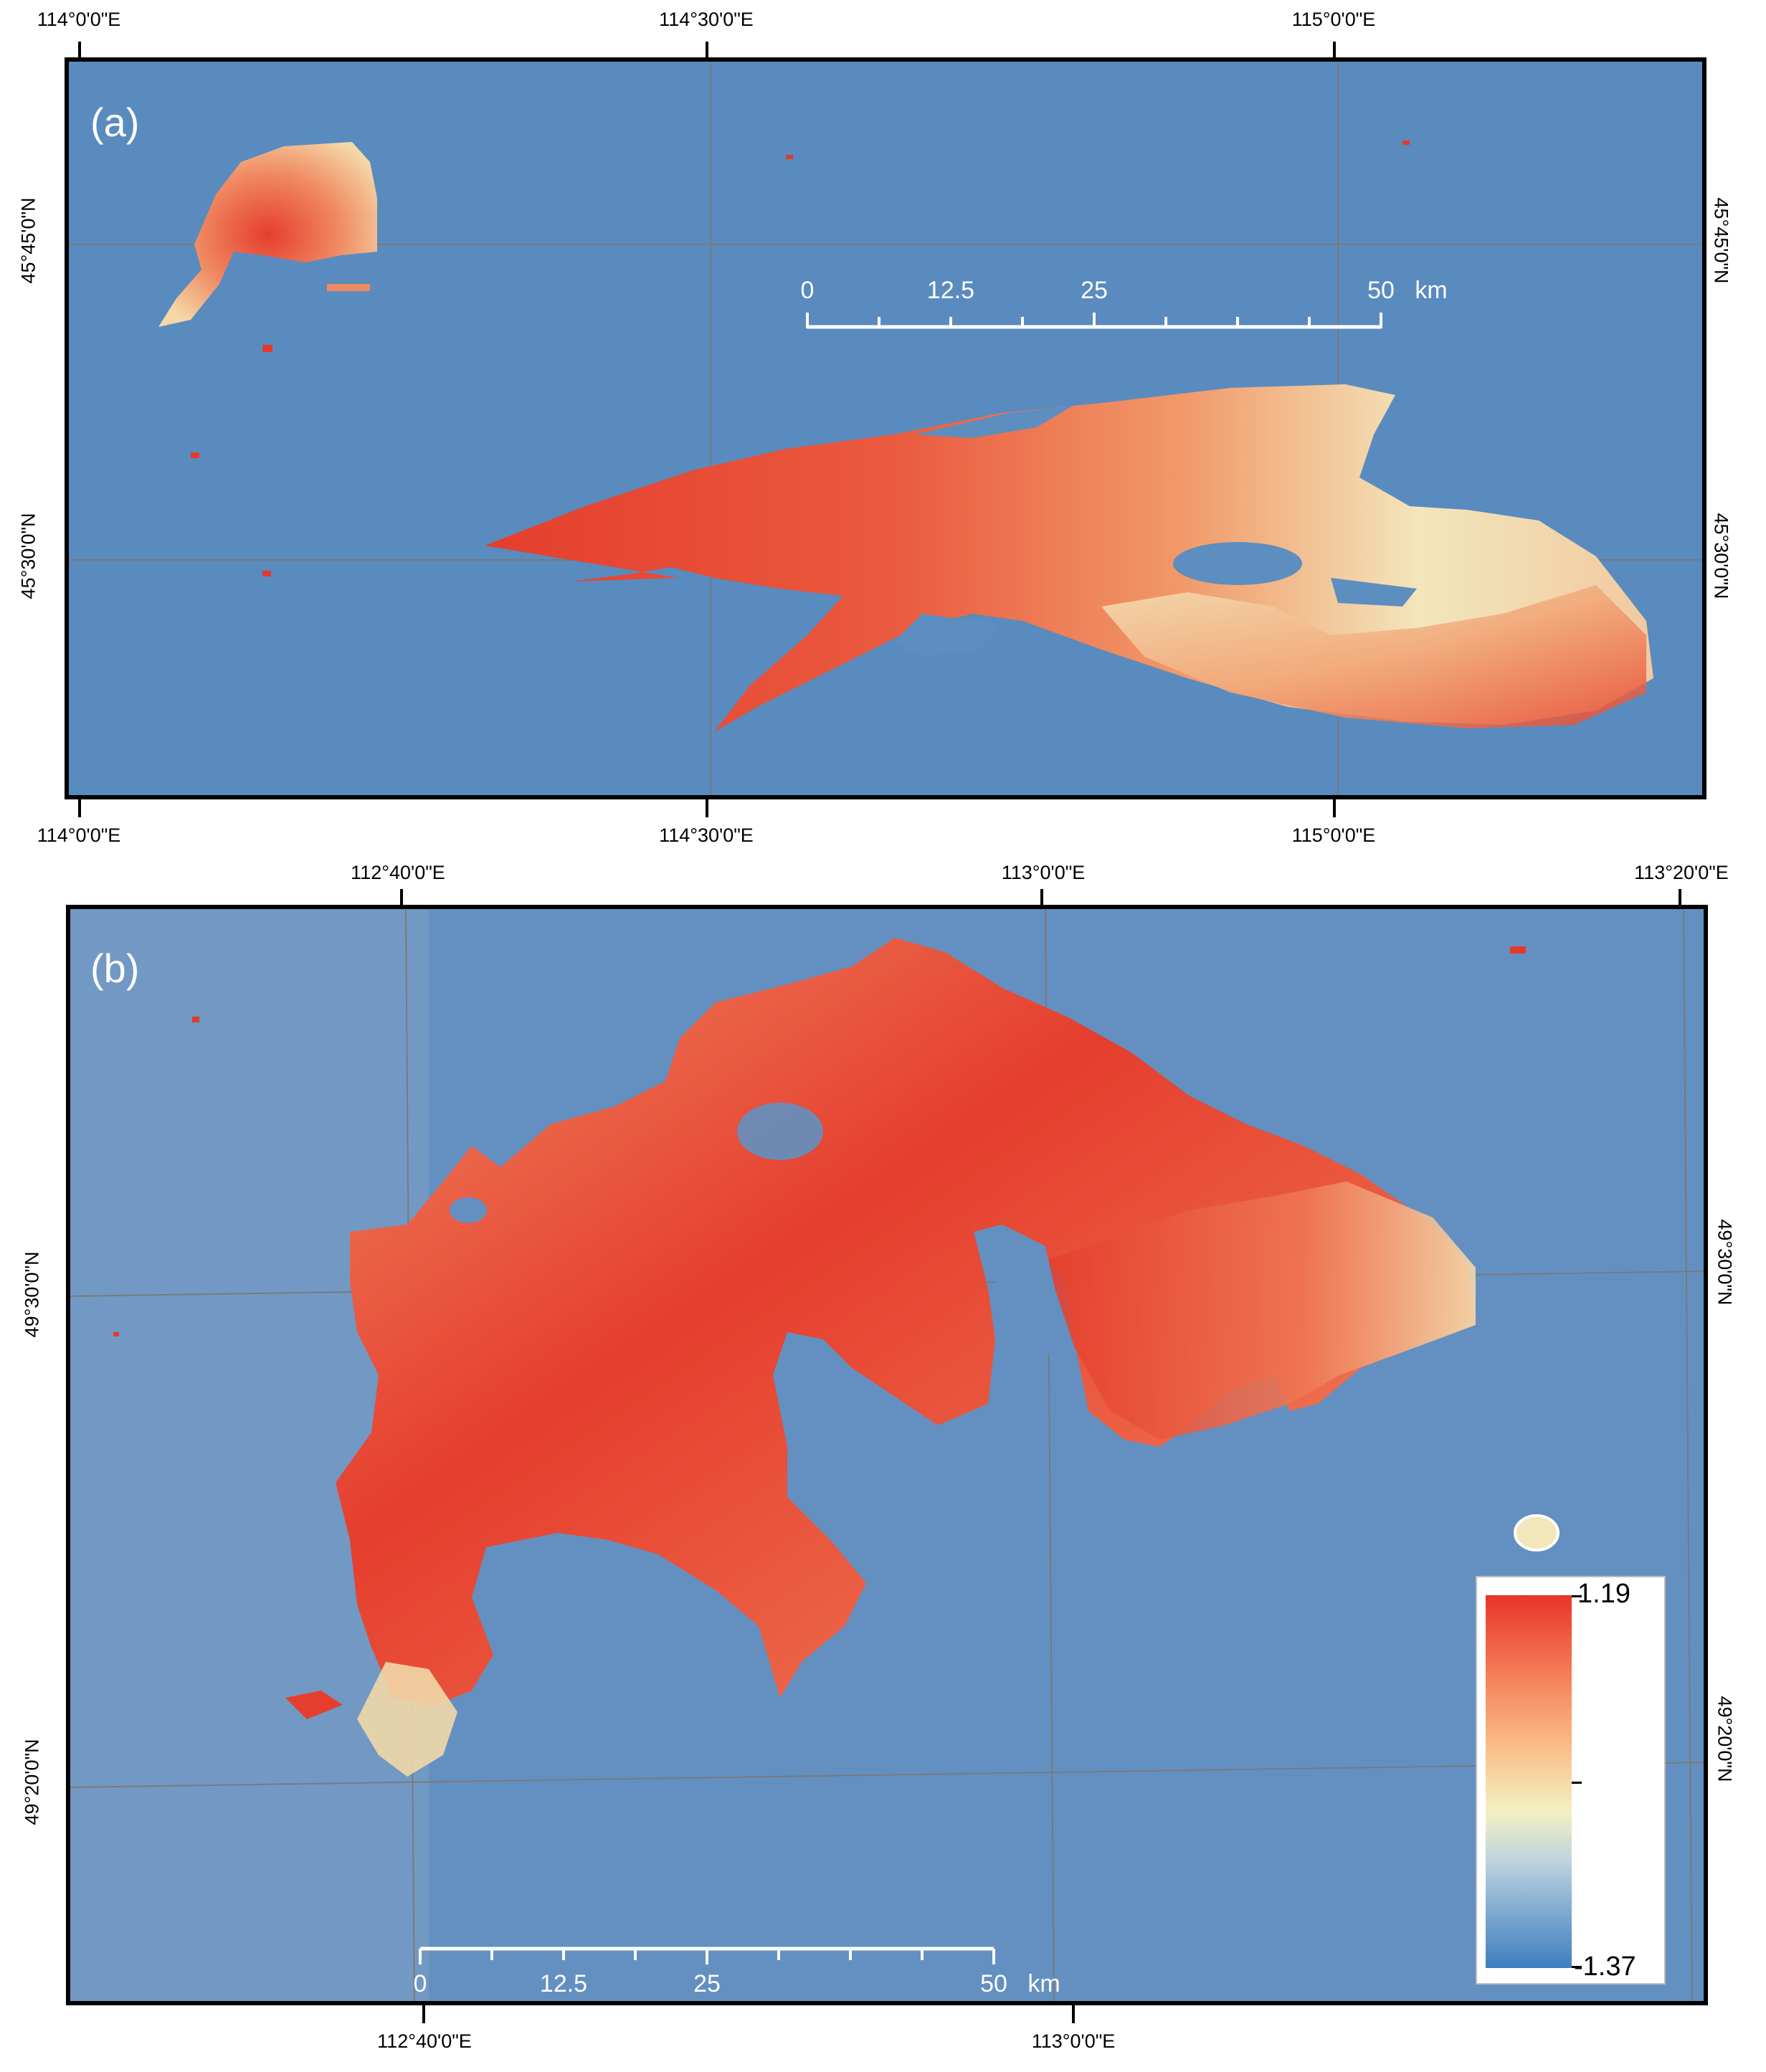  What do you see at coordinates (79, 835) in the screenshot?
I see `panel-a-bottom-label-1: 114°0'0"E` at bounding box center [79, 835].